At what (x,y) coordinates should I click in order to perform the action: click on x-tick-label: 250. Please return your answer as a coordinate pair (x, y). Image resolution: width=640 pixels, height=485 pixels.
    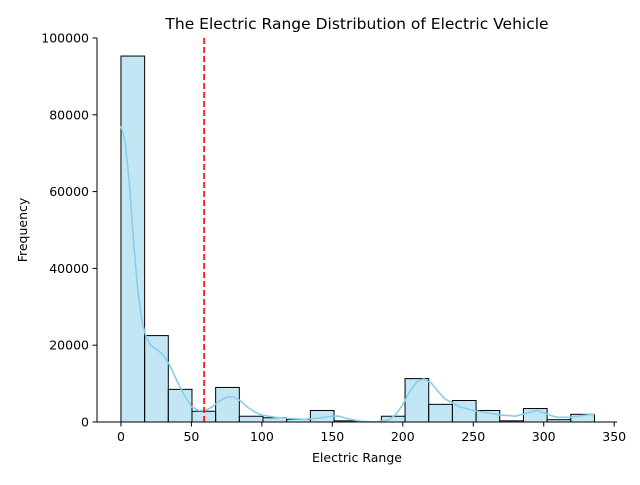
    Looking at the image, I should click on (473, 436).